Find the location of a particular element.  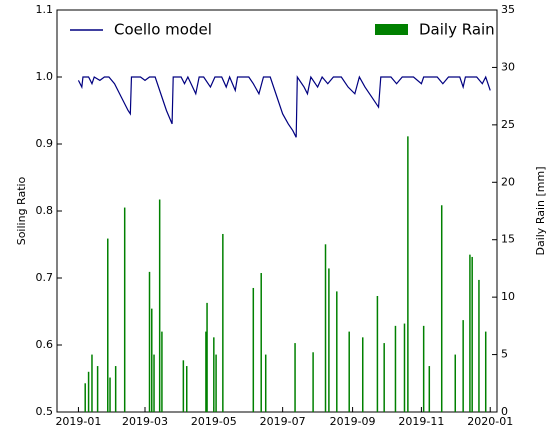

y2-tick-label: 25 is located at coordinates (508, 124).